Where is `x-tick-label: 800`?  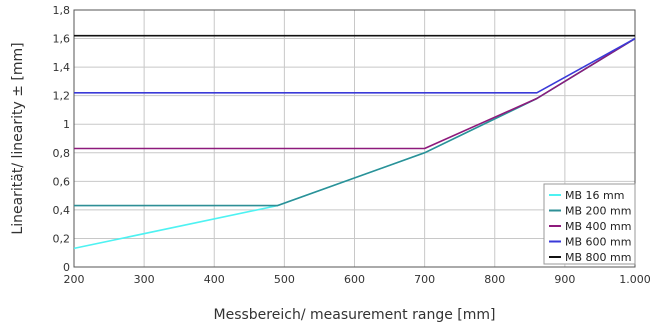 x-tick-label: 800 is located at coordinates (494, 279).